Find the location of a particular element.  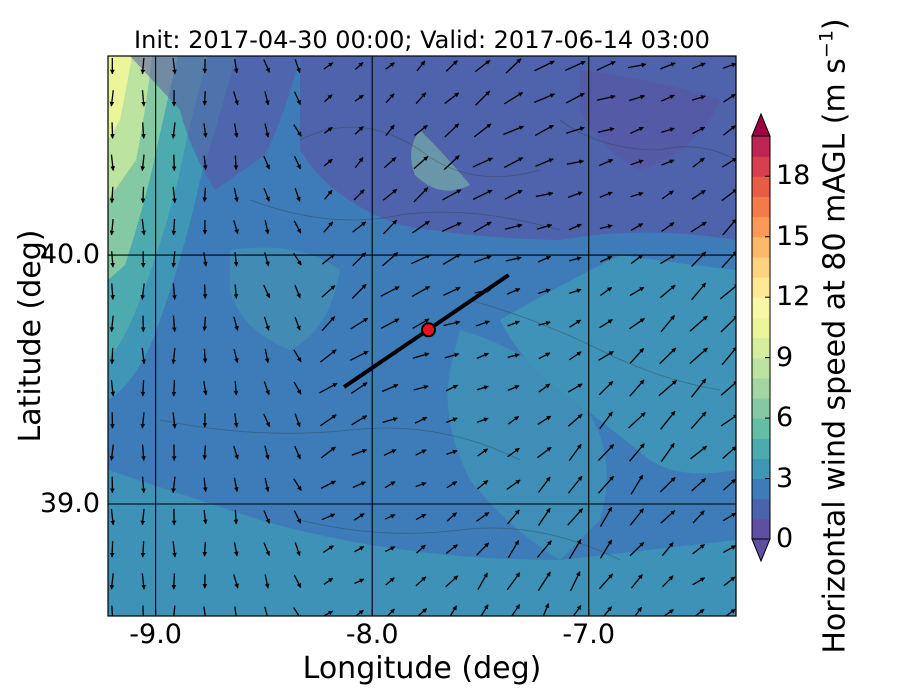

colorbar-tick-label: 9 is located at coordinates (785, 357).